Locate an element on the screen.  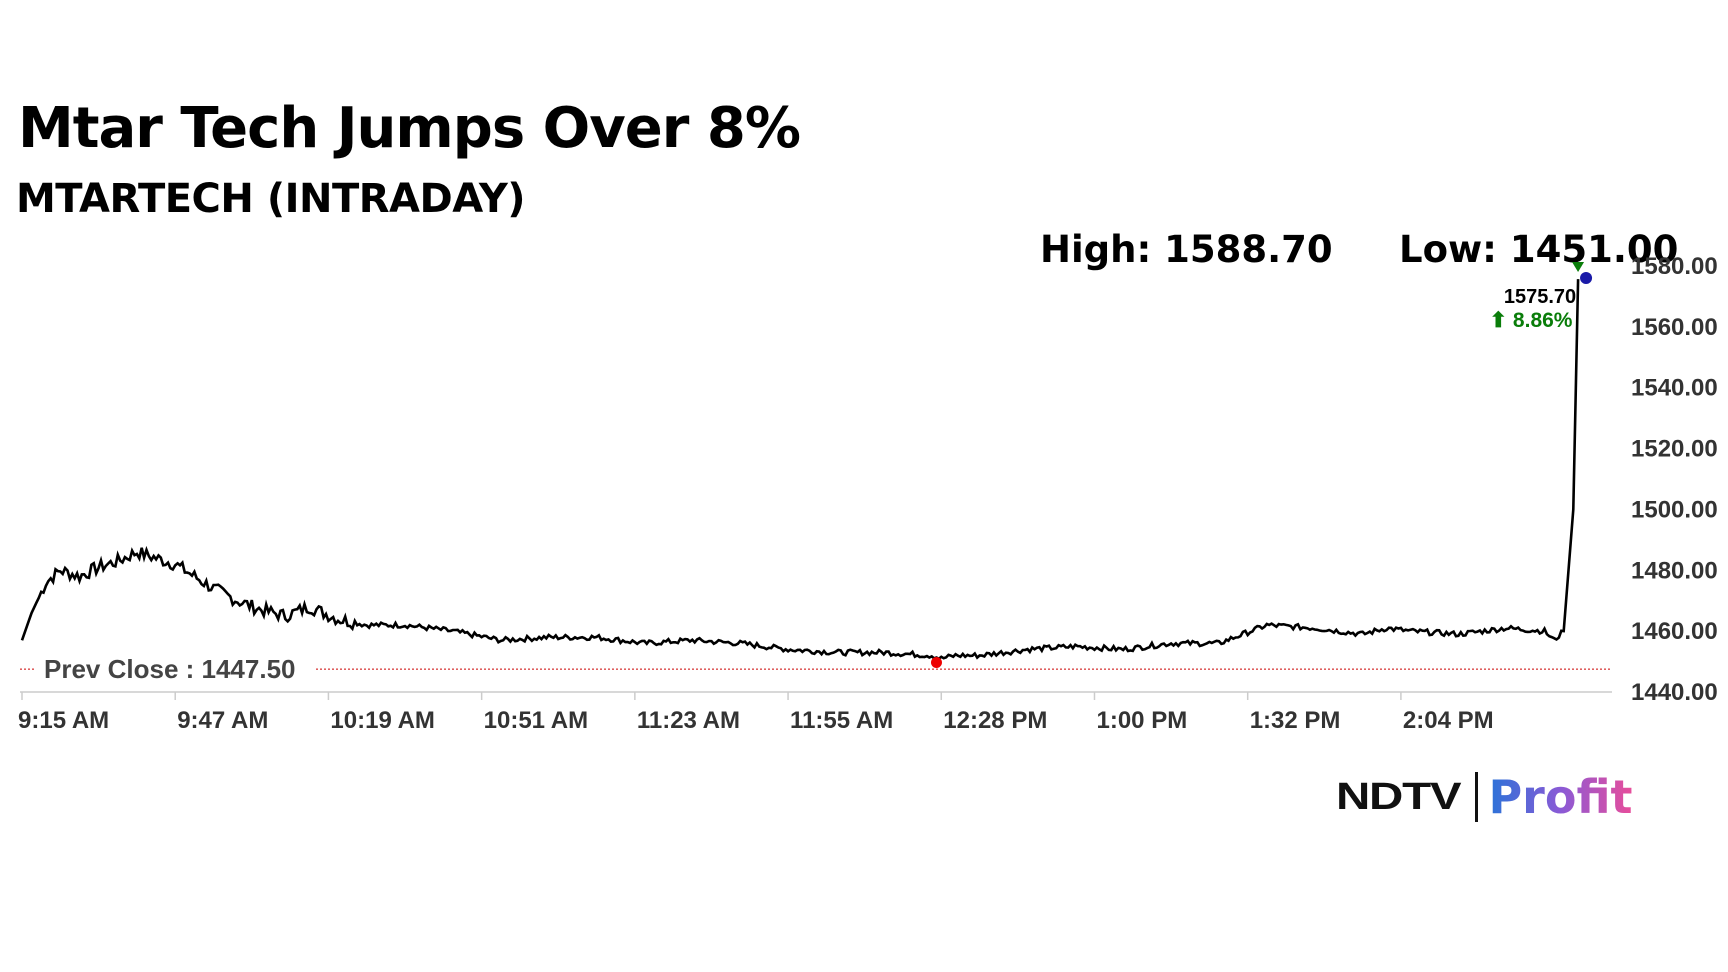
y-tick-label: 1520.00 is located at coordinates (1674, 449).